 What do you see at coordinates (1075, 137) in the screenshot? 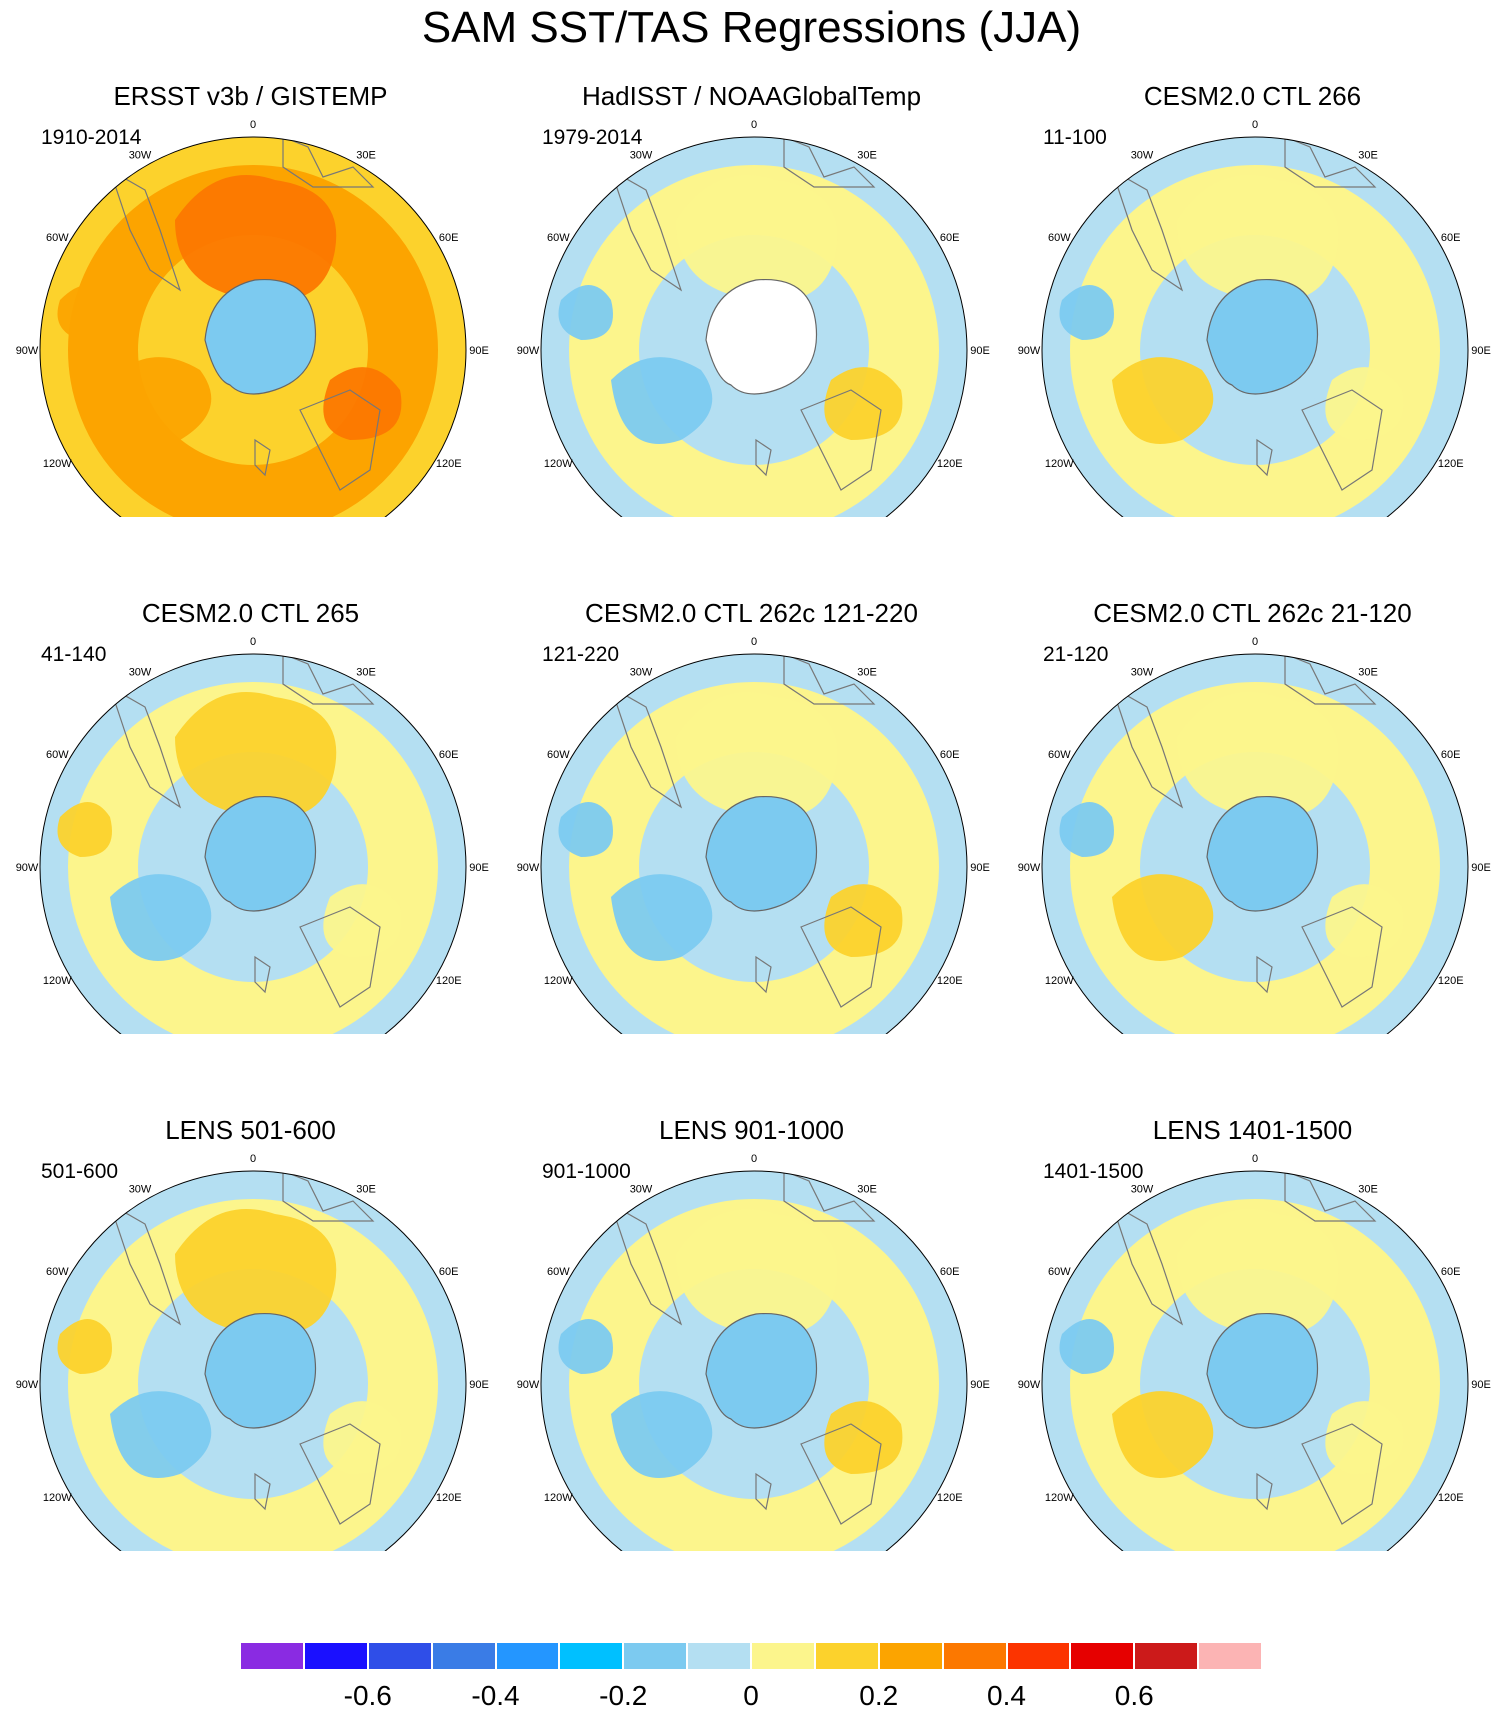
I see `panel-period: 11-100` at bounding box center [1075, 137].